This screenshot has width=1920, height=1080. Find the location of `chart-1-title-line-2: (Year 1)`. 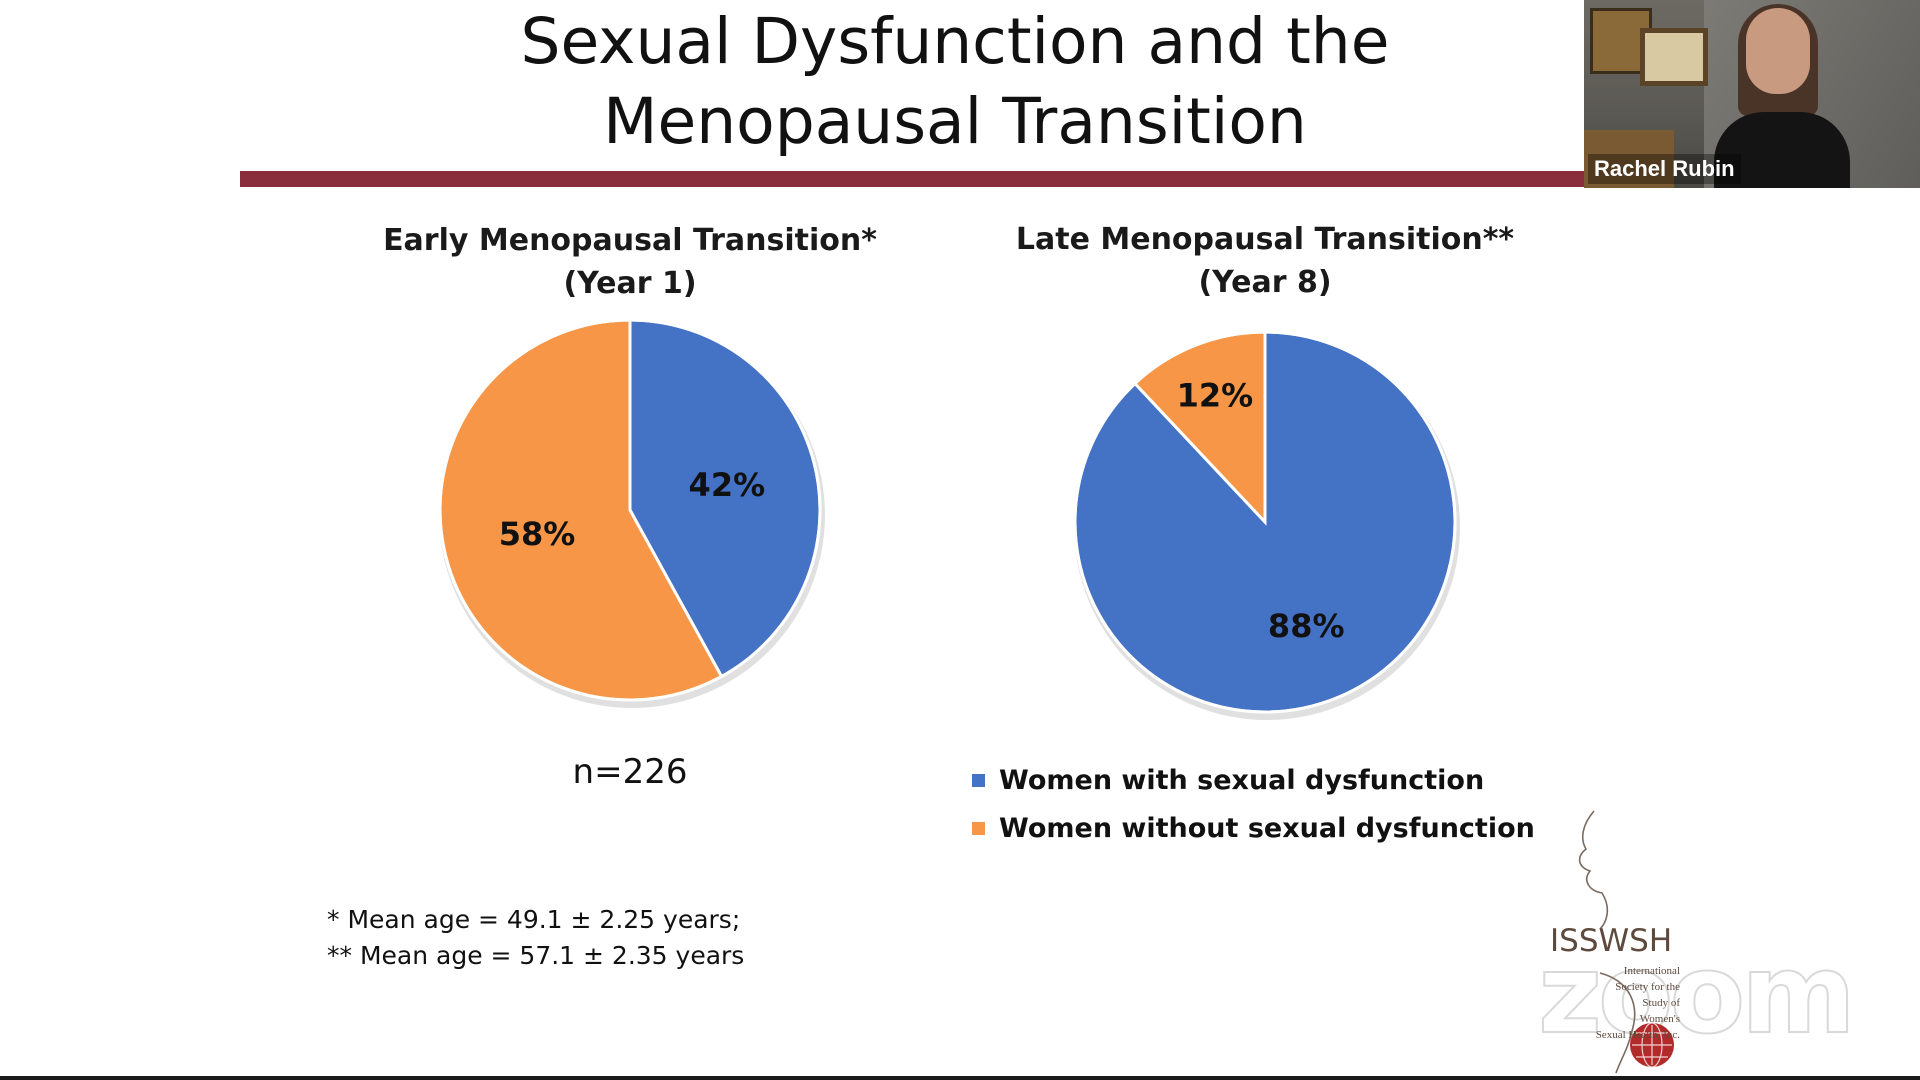

chart-1-title-line-2: (Year 1) is located at coordinates (630, 283).